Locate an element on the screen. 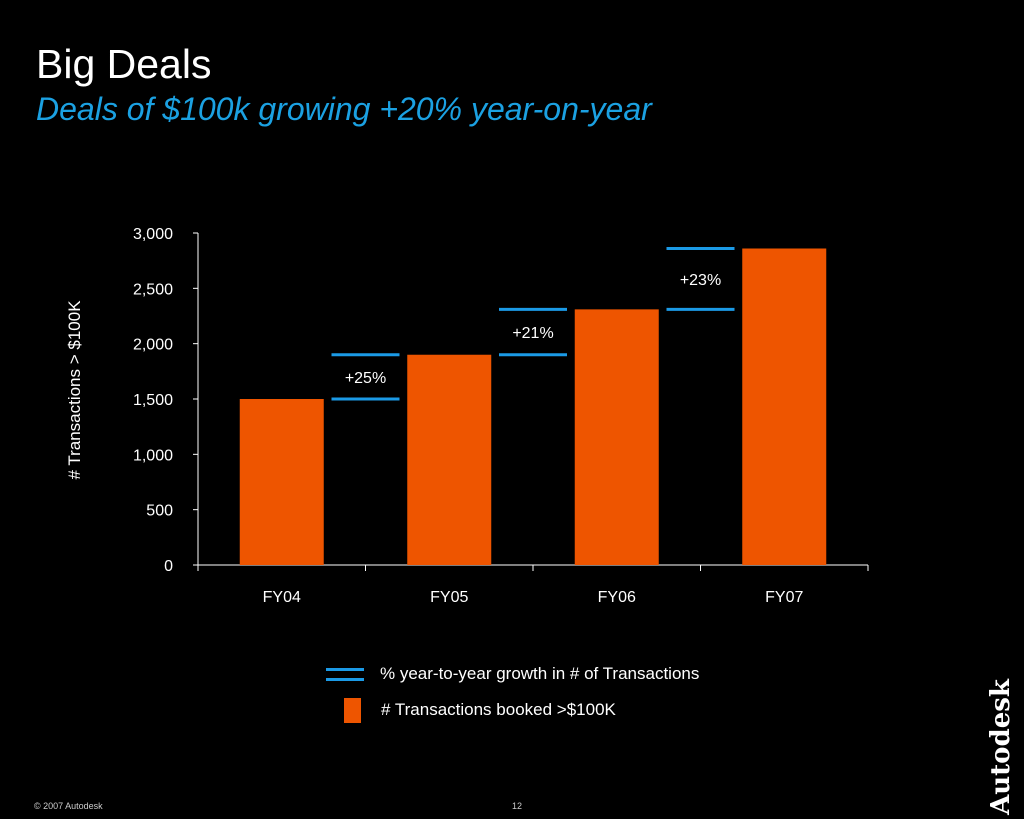  page-number: 12 is located at coordinates (517, 806).